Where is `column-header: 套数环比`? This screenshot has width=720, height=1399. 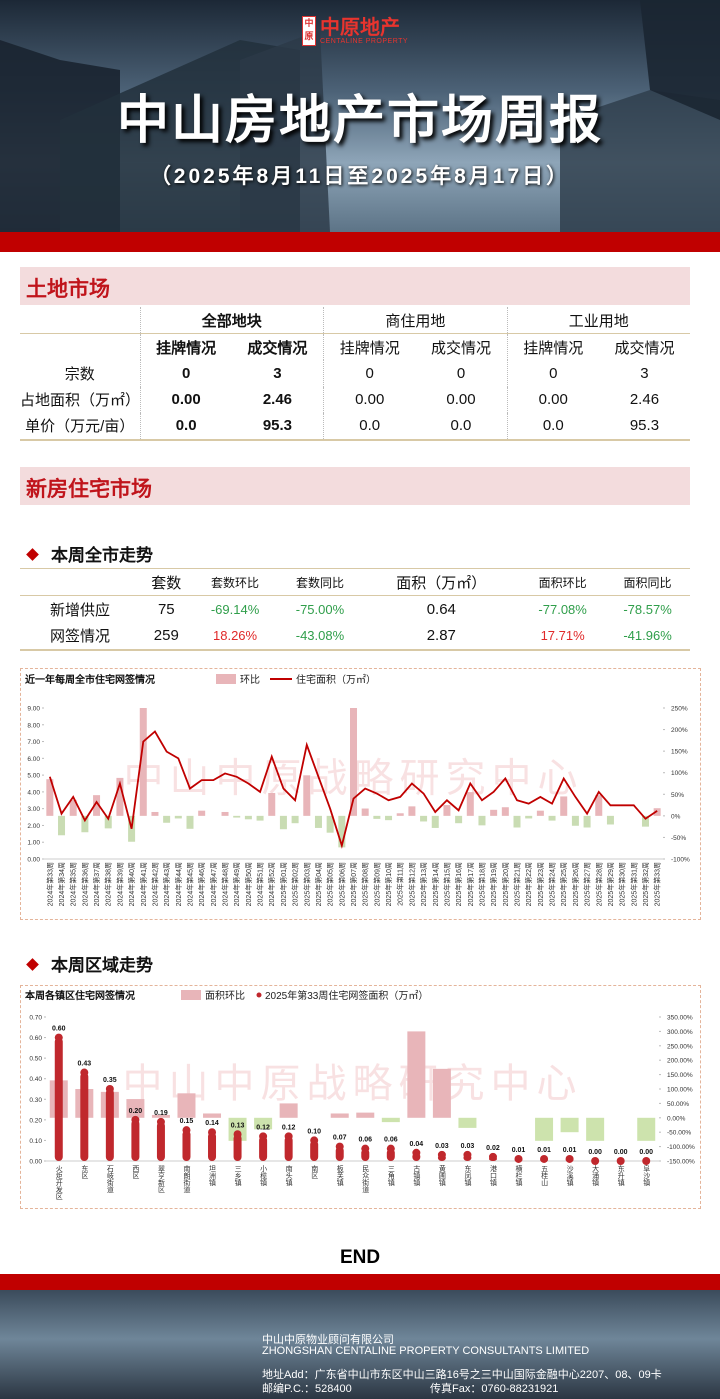
column-header: 套数环比 is located at coordinates (235, 582).